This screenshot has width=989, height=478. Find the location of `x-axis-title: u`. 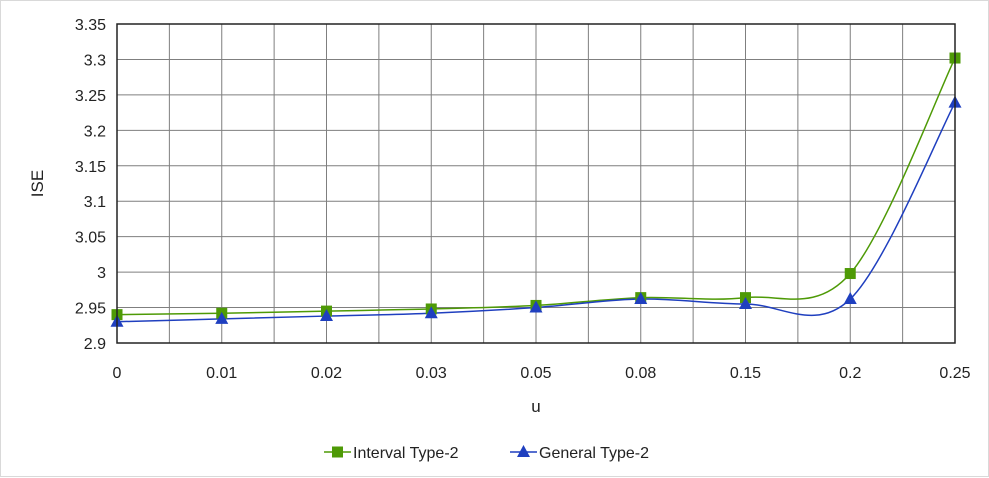

x-axis-title: u is located at coordinates (535, 406).